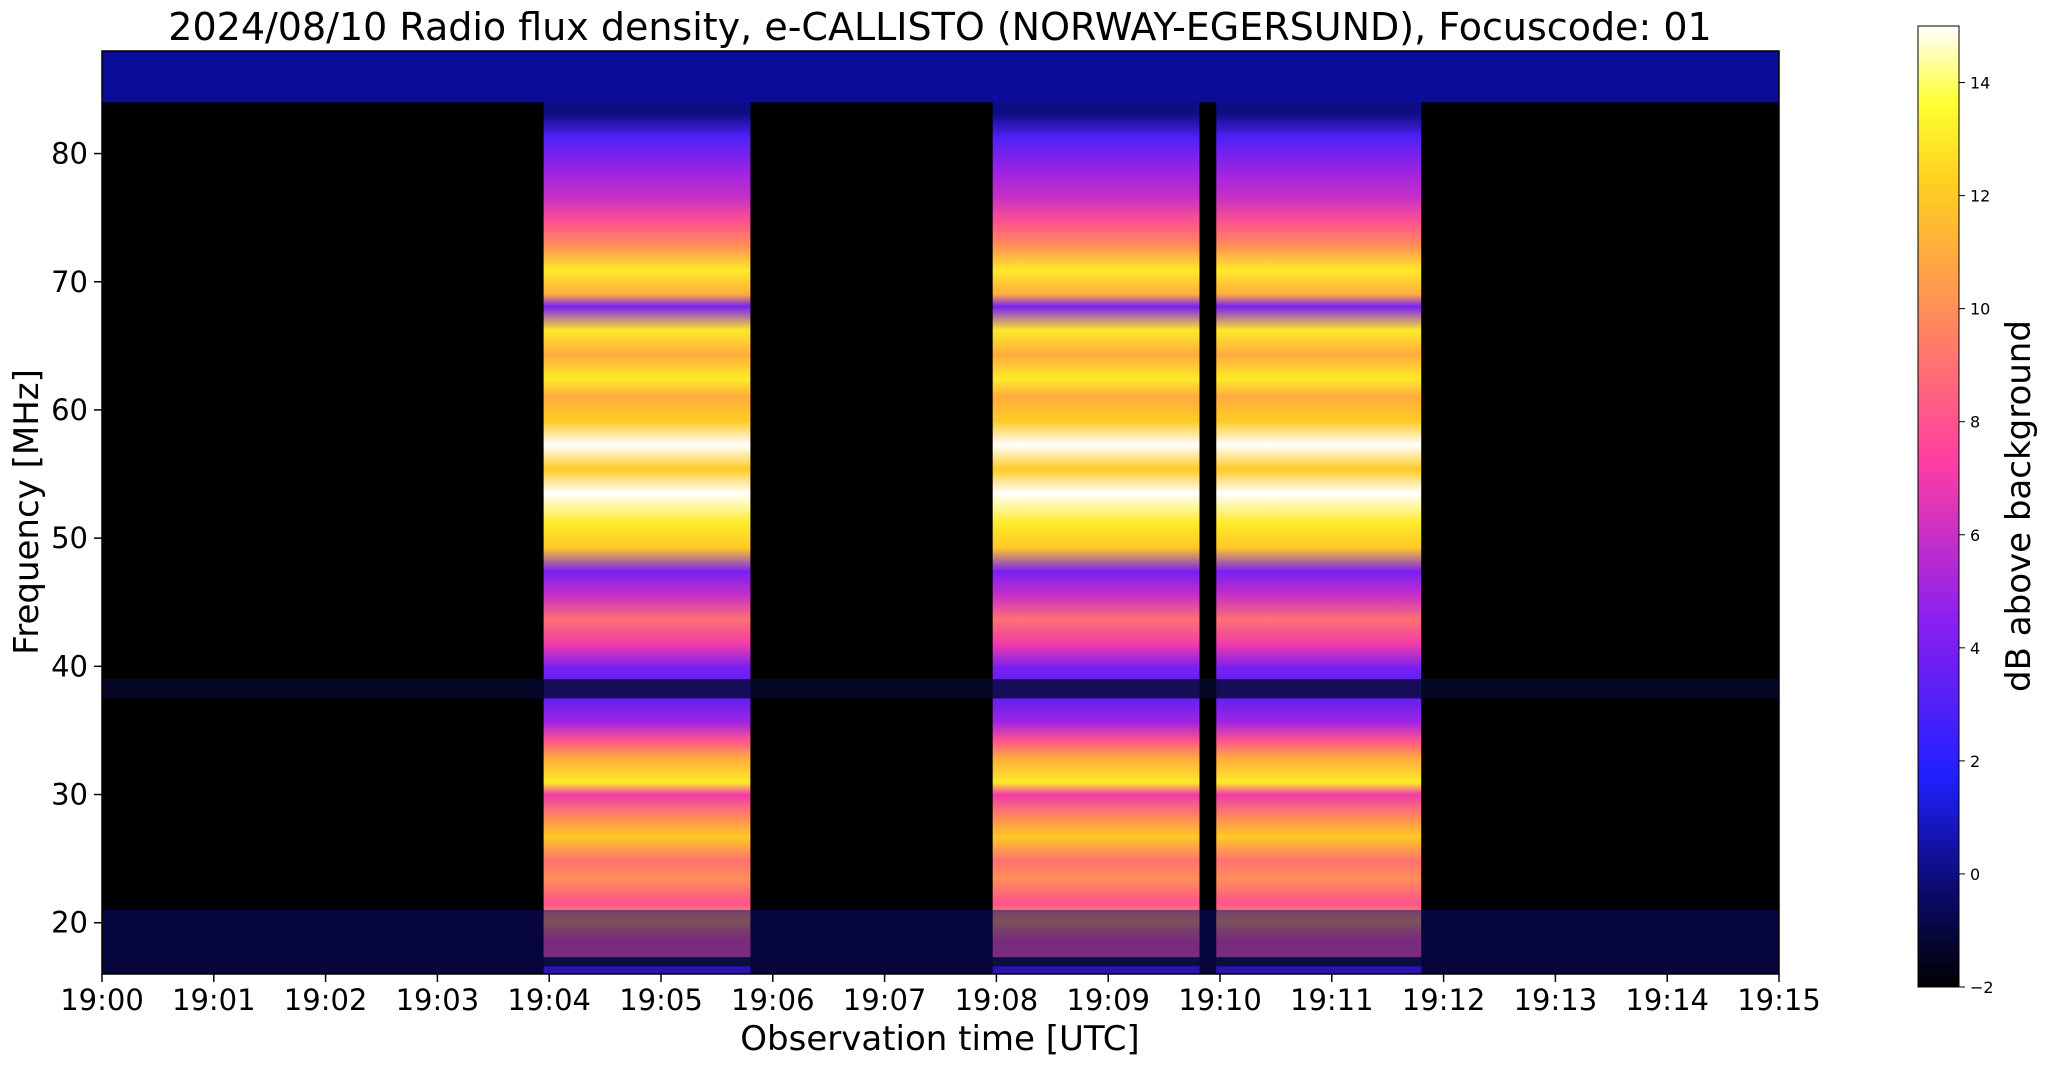  I want to click on y-tick-label: 80, so click(69, 154).